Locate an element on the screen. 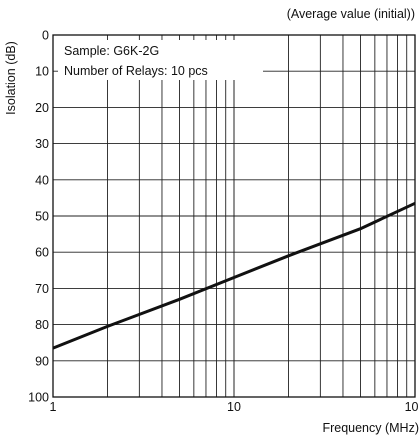  y-tick-label: 80 is located at coordinates (42, 325).